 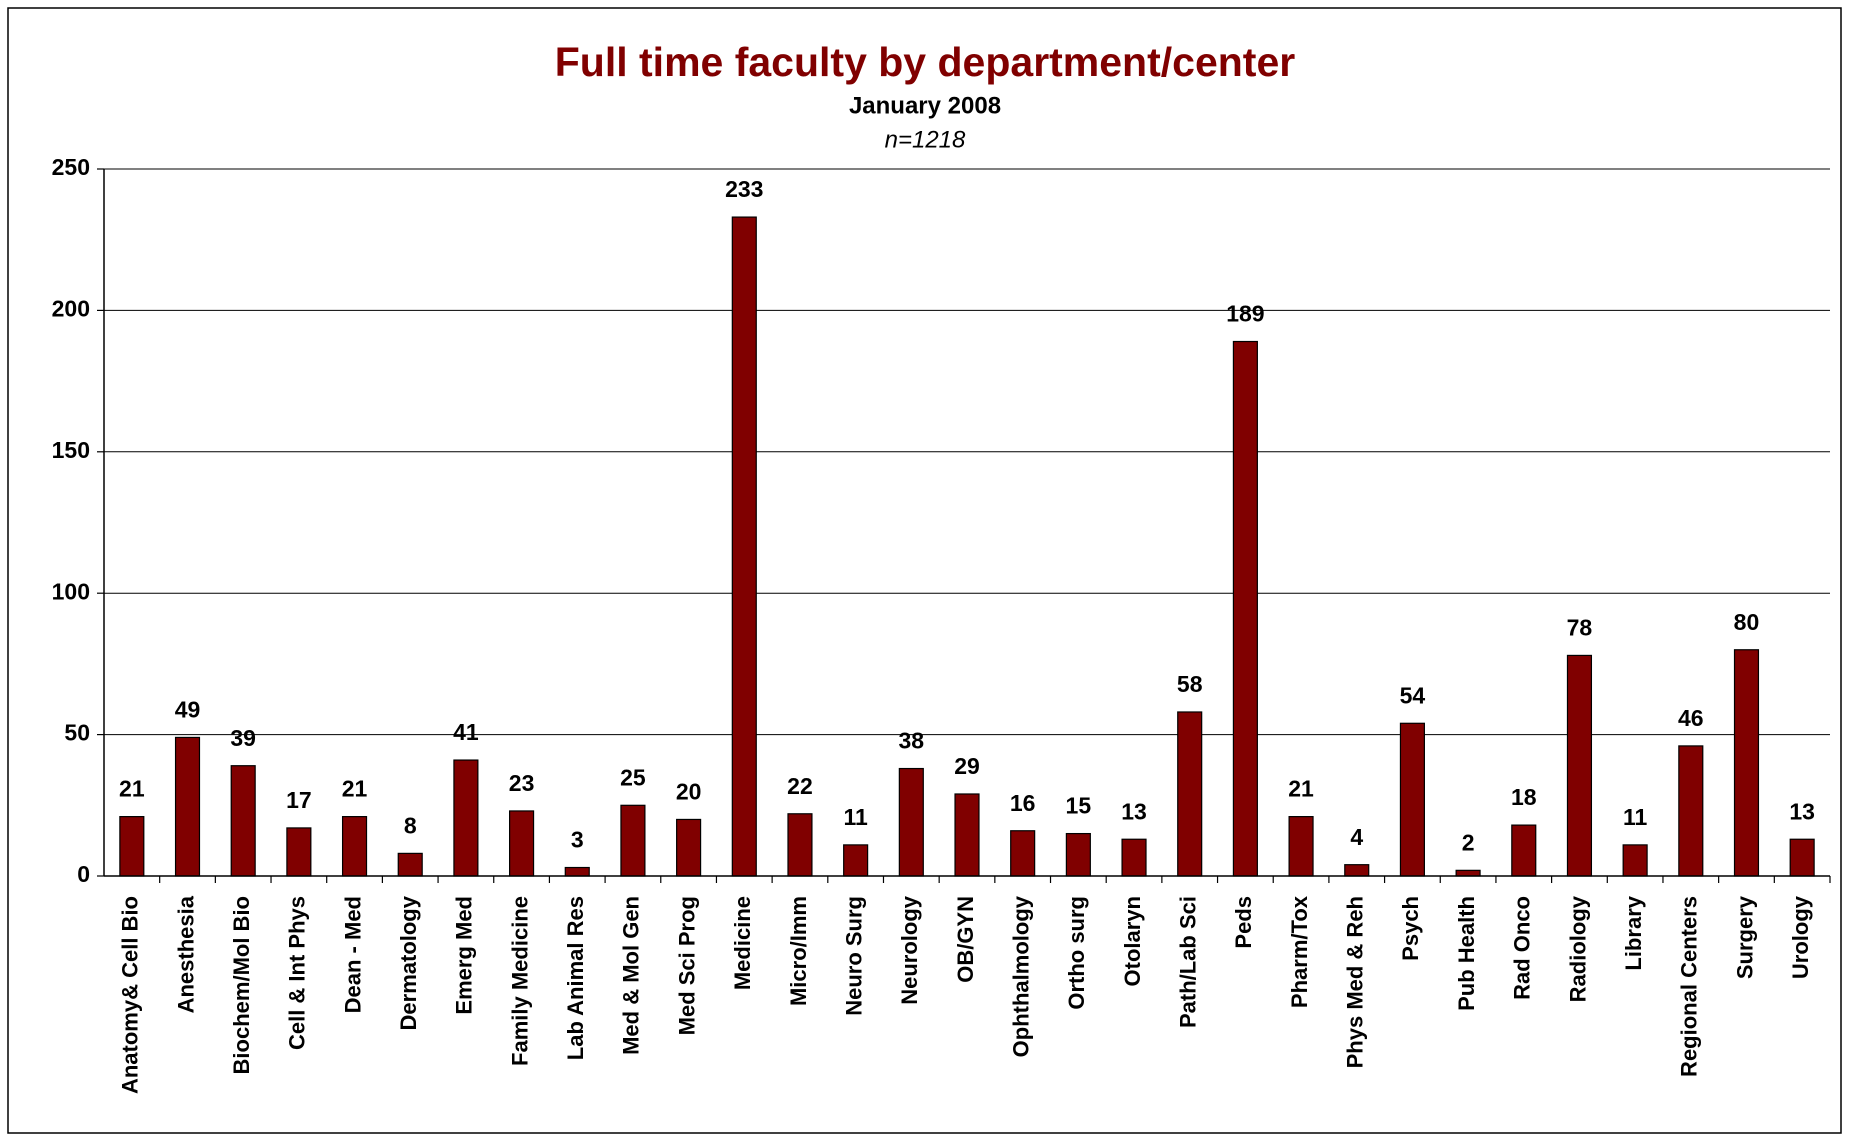 What do you see at coordinates (912, 741) in the screenshot?
I see `data-label: 38` at bounding box center [912, 741].